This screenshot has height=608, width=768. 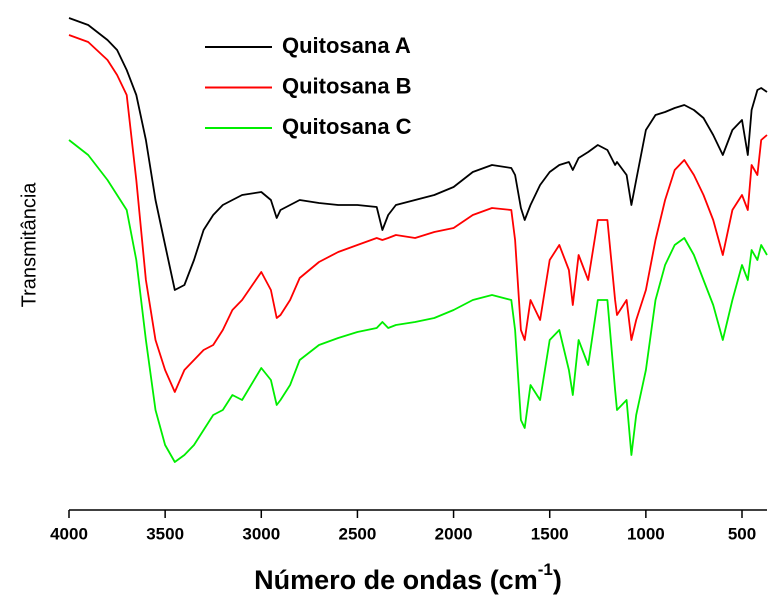 What do you see at coordinates (742, 533) in the screenshot?
I see `x-tick-label: 500` at bounding box center [742, 533].